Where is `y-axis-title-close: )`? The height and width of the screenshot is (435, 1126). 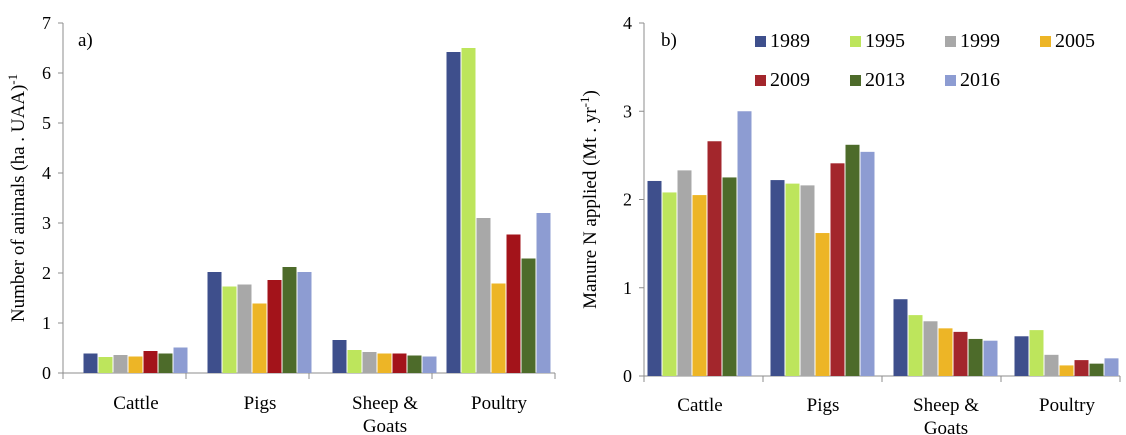
y-axis-title-close: ) is located at coordinates (590, 93).